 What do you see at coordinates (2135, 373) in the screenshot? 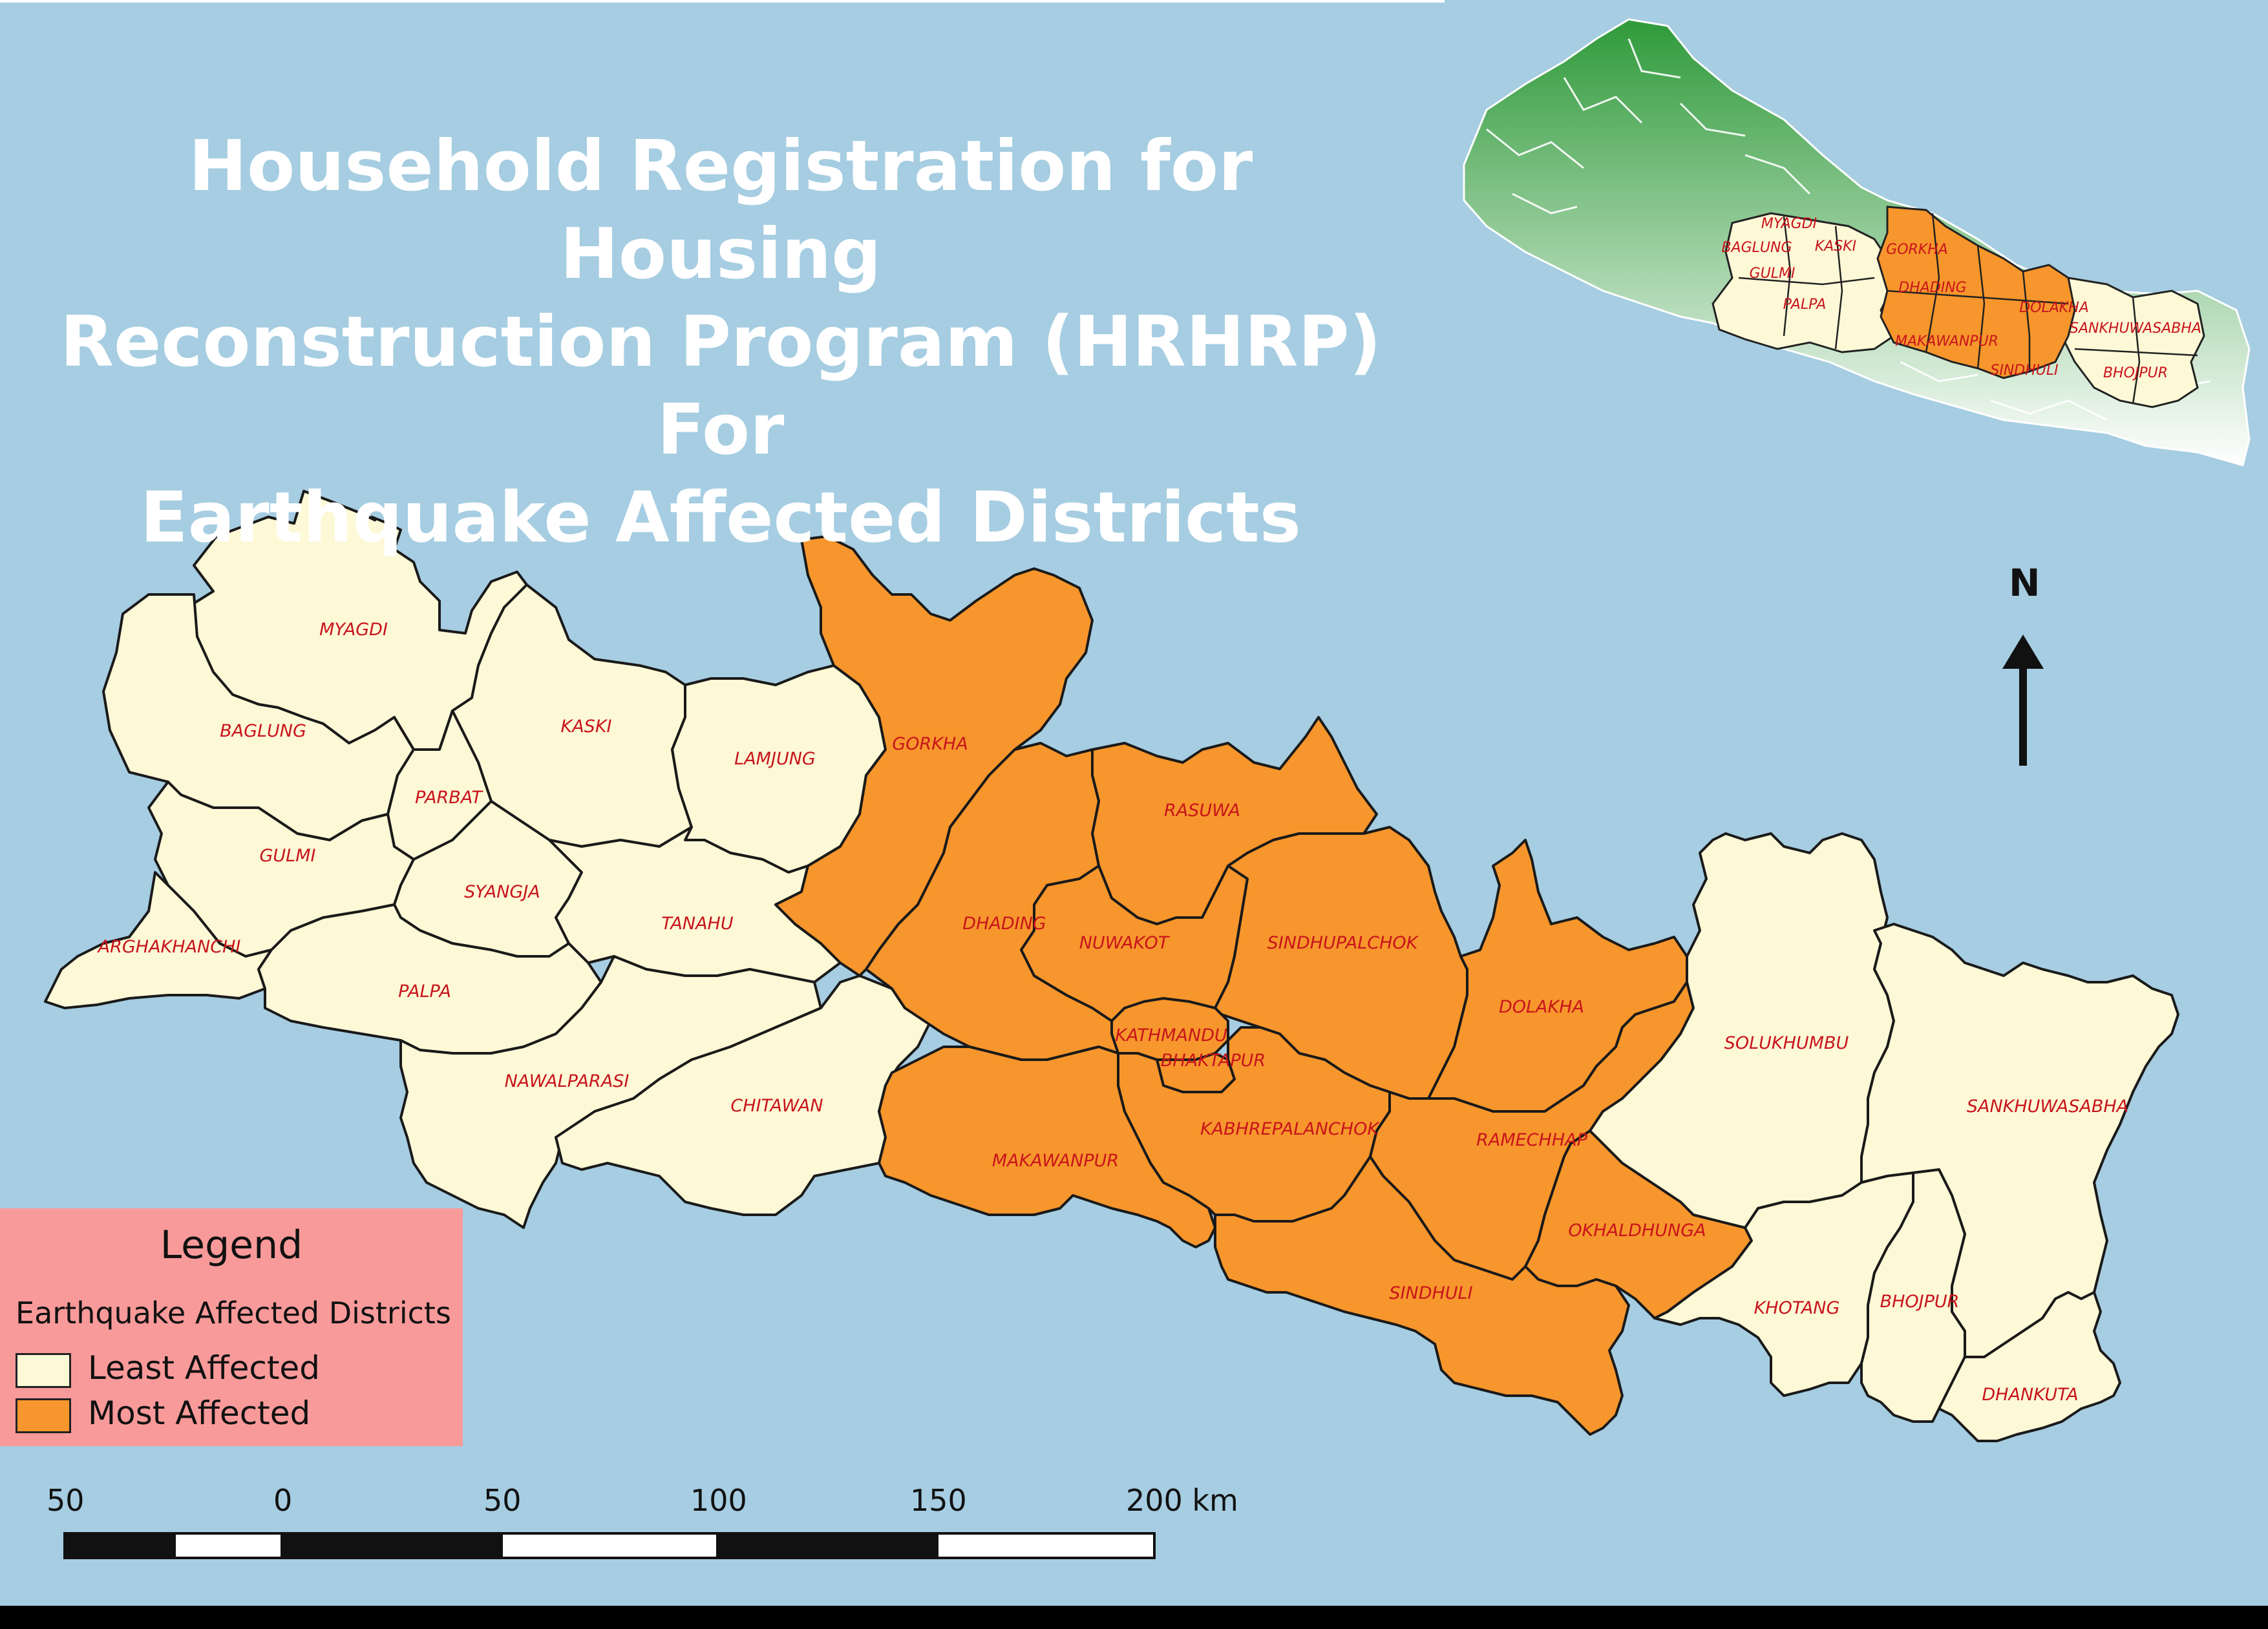
I see `inset-label-bhojpur: BHOJPUR` at bounding box center [2135, 373].